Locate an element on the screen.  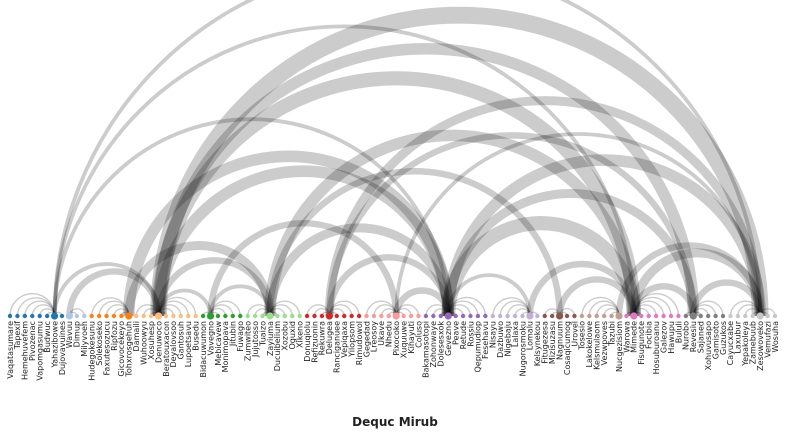
node-hawupu is located at coordinates (671, 316).